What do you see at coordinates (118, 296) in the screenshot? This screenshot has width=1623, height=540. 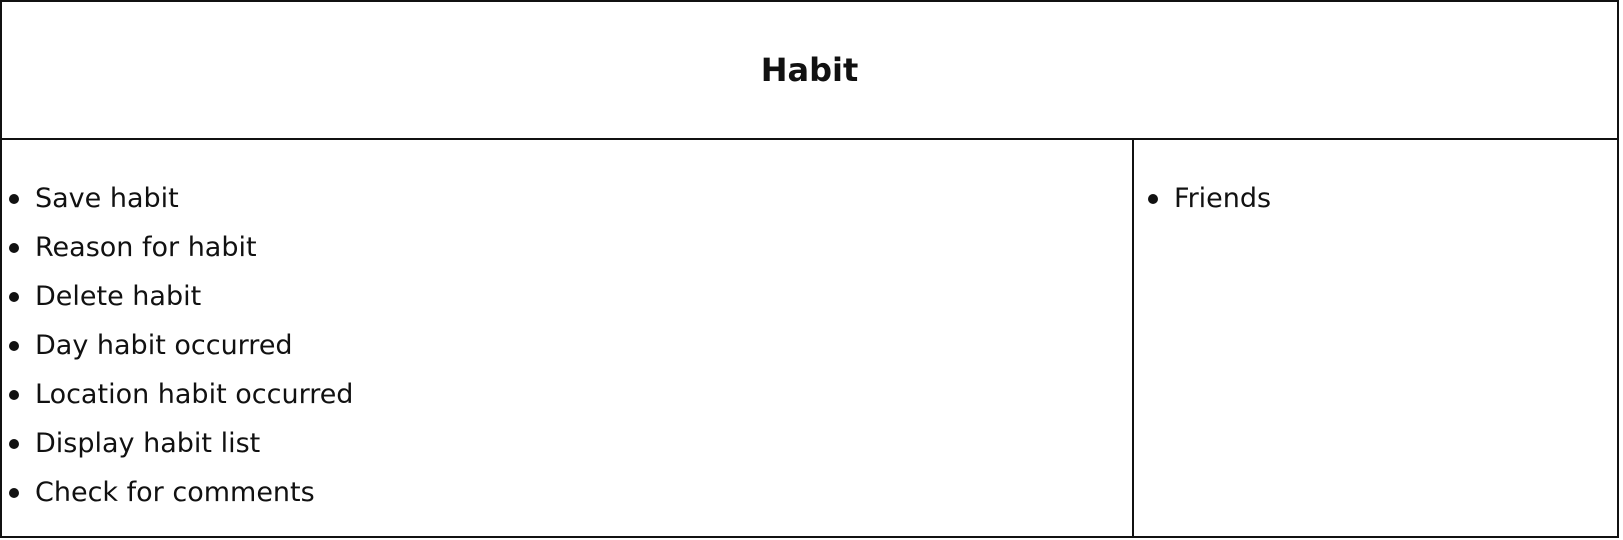 I see `list-item-label: Delete habit` at bounding box center [118, 296].